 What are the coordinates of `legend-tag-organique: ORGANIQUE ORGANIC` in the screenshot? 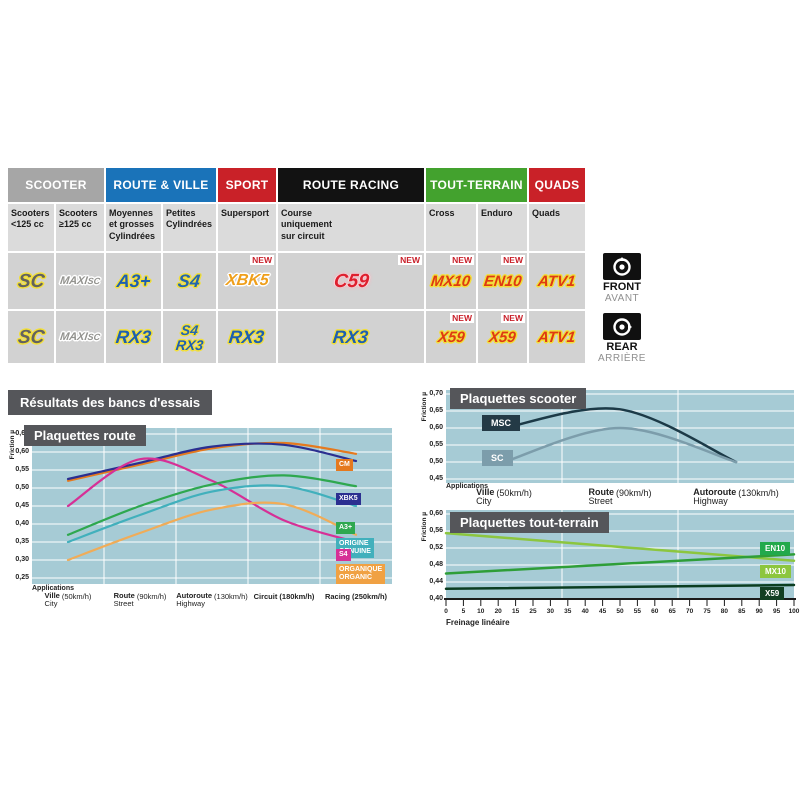 It's located at (361, 574).